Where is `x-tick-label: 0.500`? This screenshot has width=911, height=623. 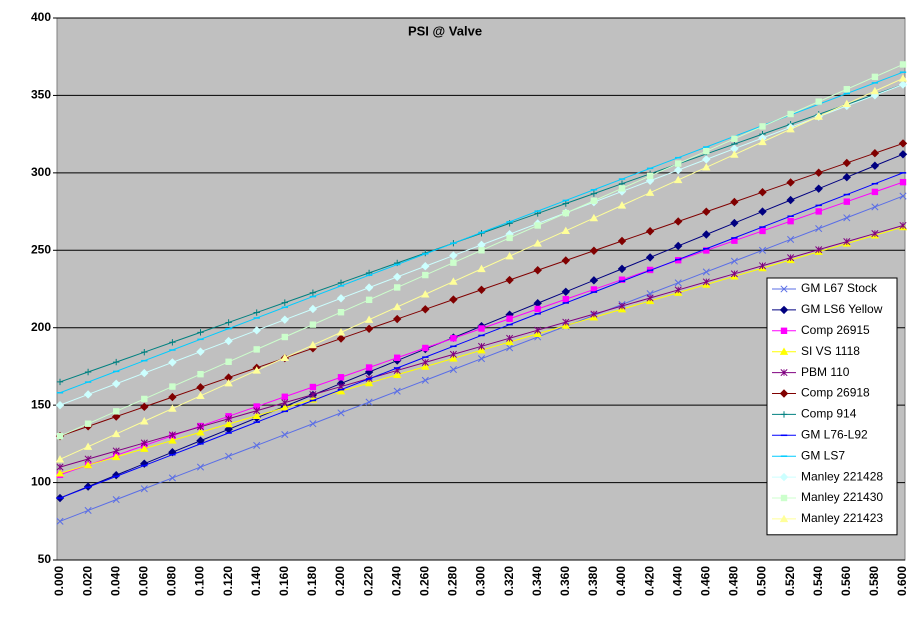
x-tick-label: 0.500 is located at coordinates (762, 581).